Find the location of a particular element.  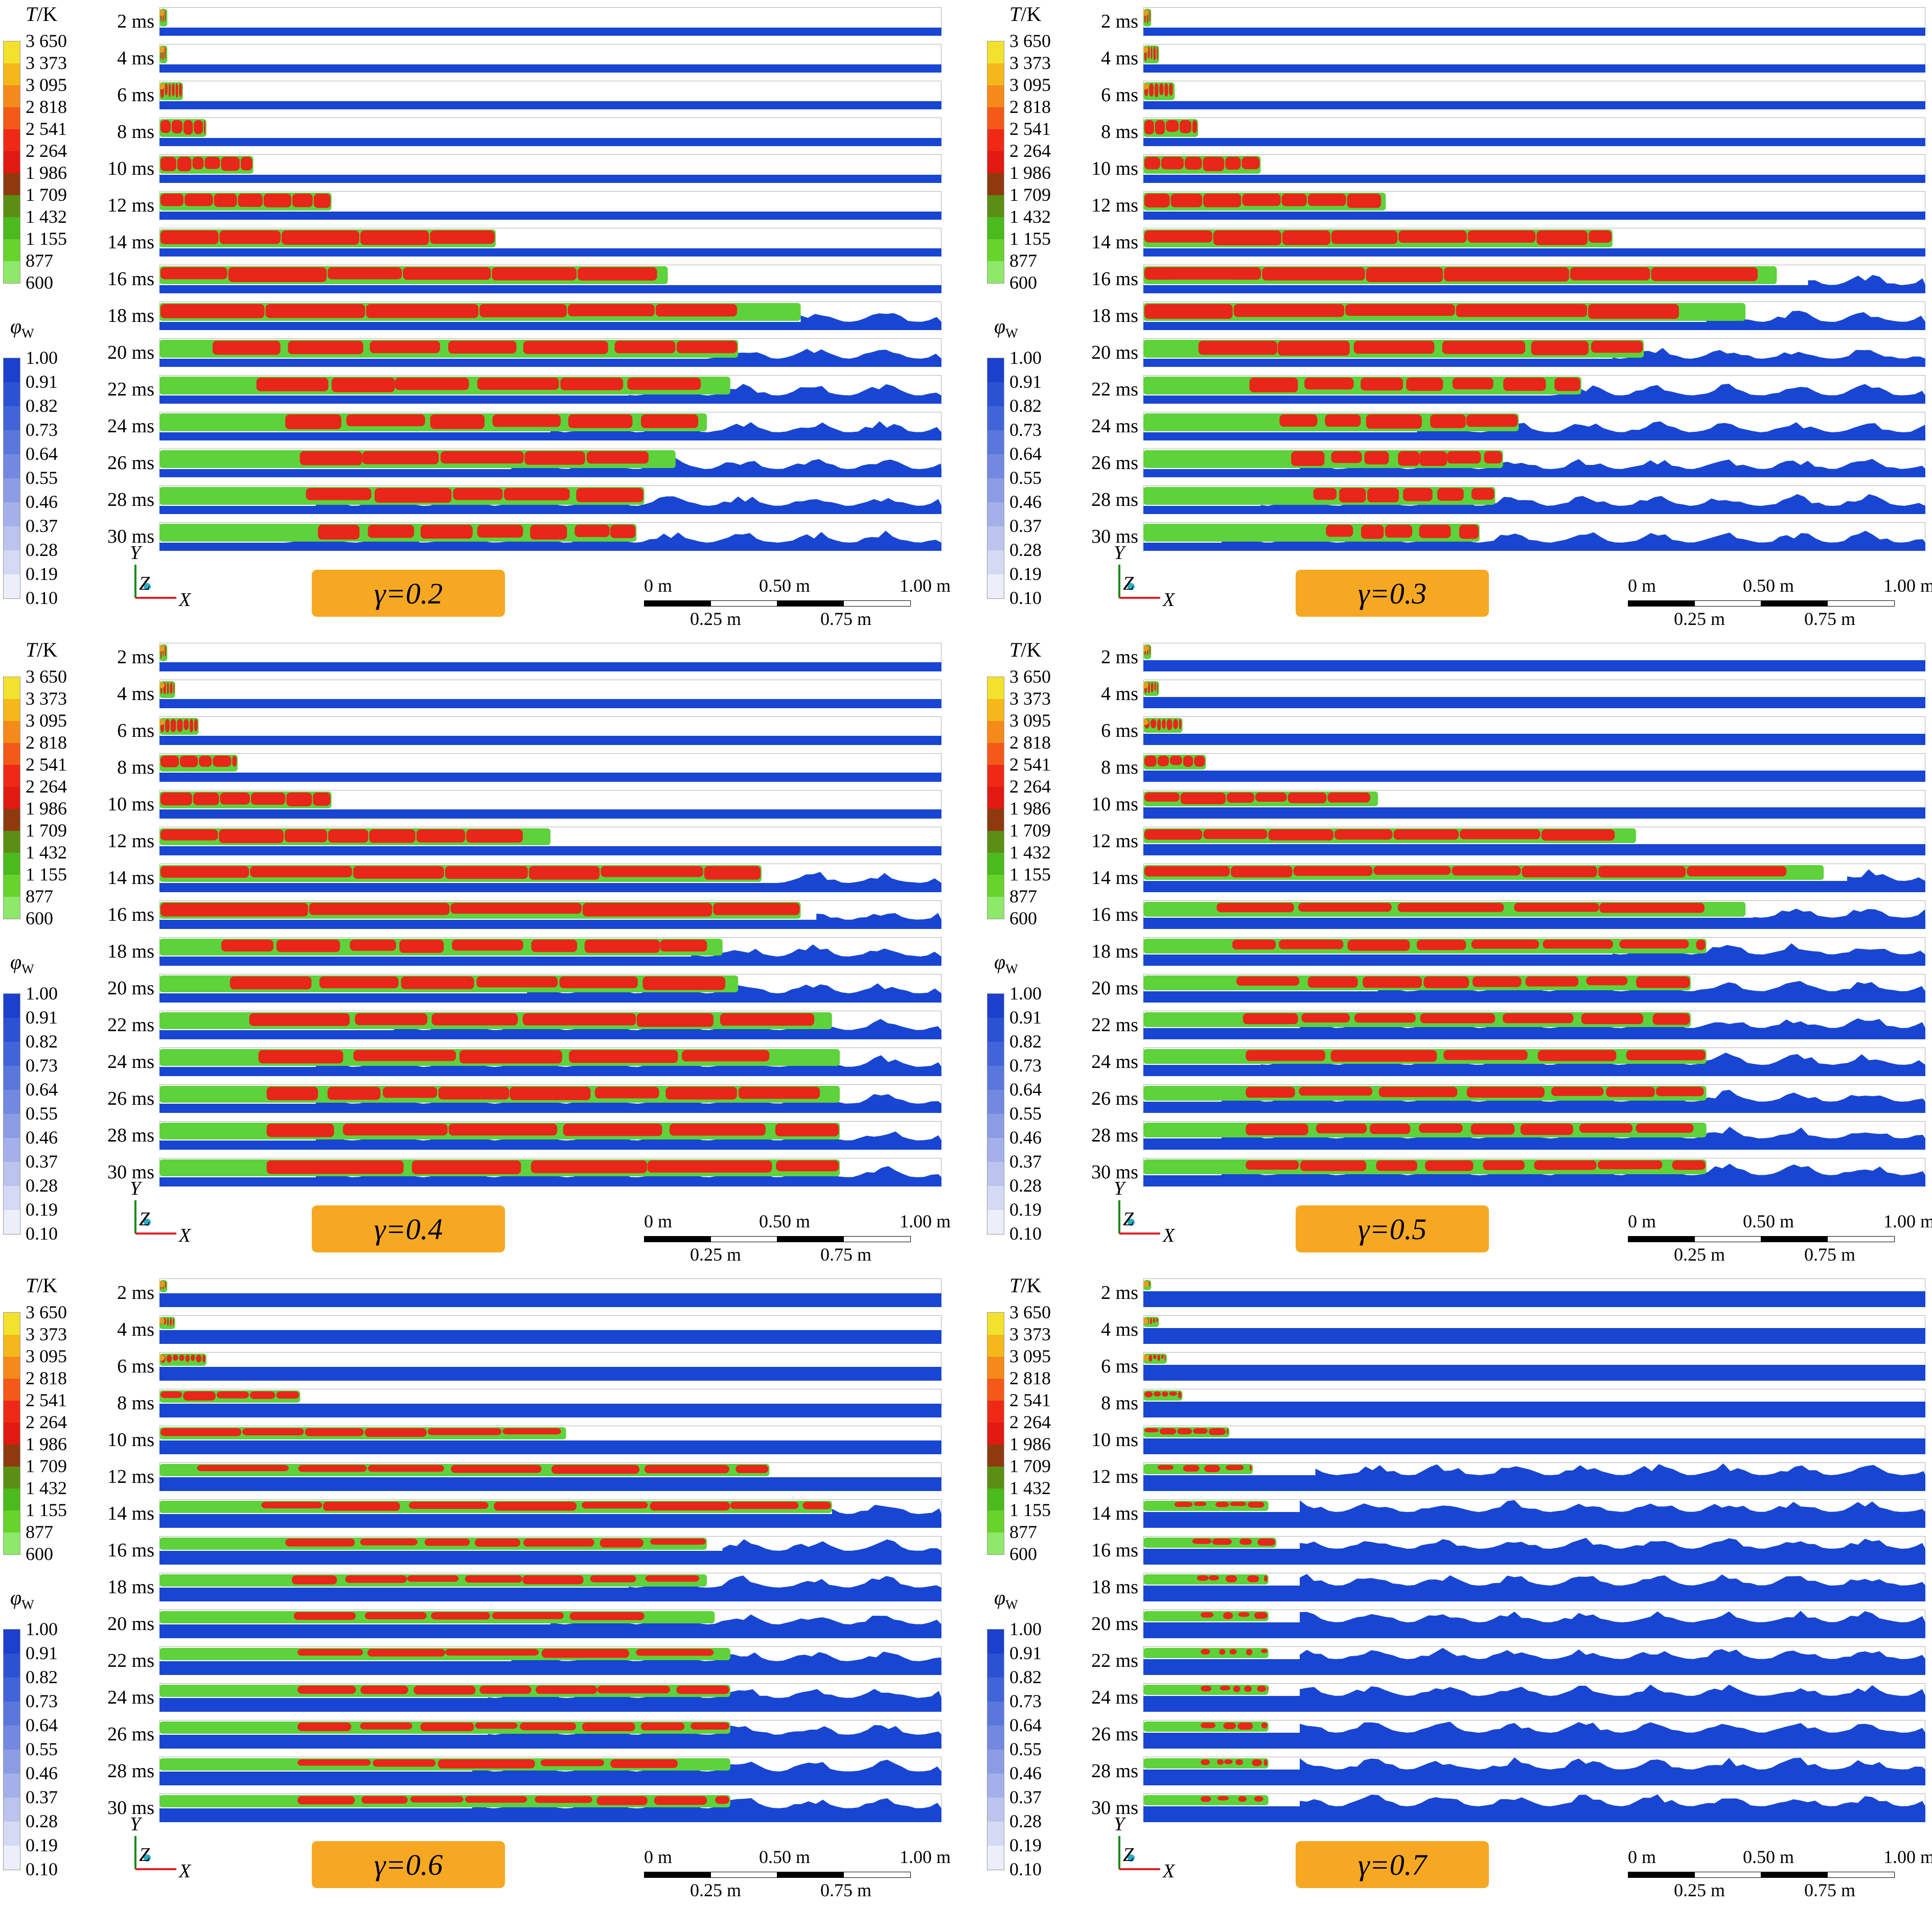

water-legend-title: φW is located at coordinates (22, 327).